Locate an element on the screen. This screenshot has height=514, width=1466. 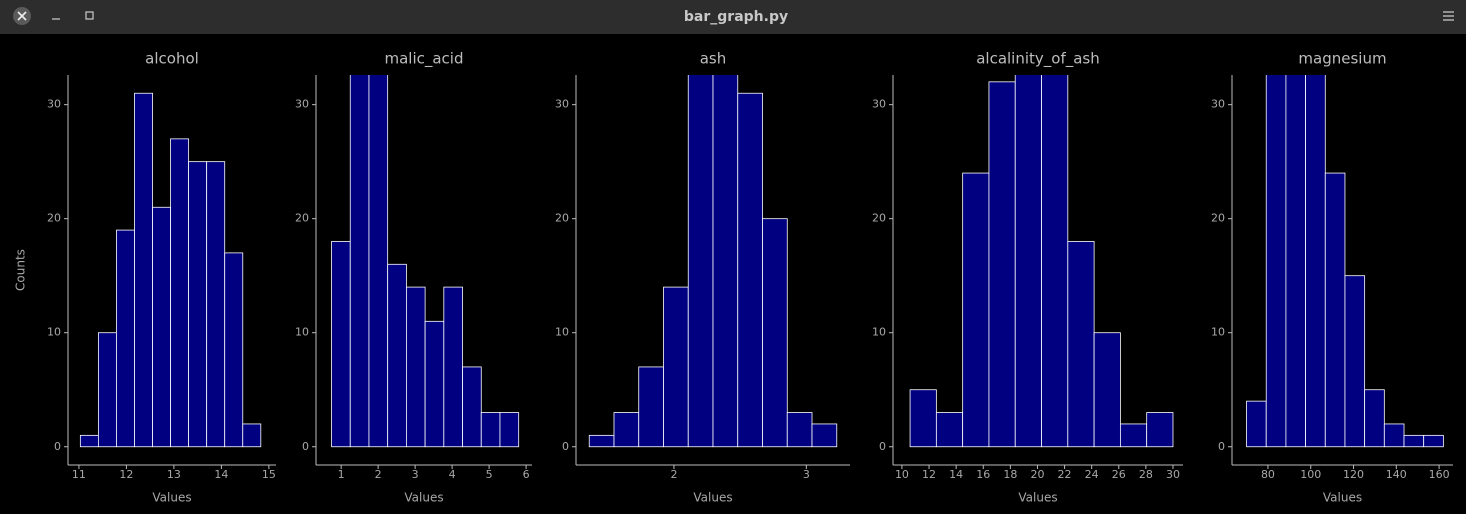
chart-title: magnesium is located at coordinates (1342, 59).